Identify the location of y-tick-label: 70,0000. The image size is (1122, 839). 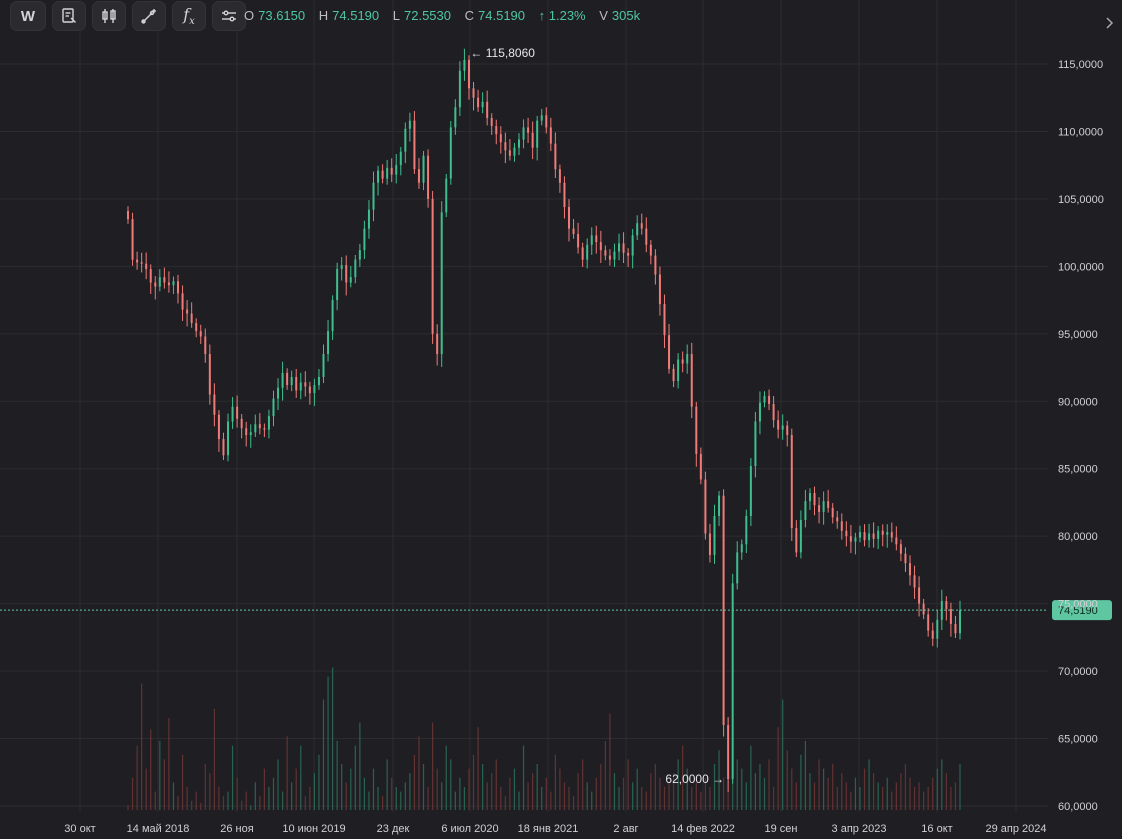
(1078, 672).